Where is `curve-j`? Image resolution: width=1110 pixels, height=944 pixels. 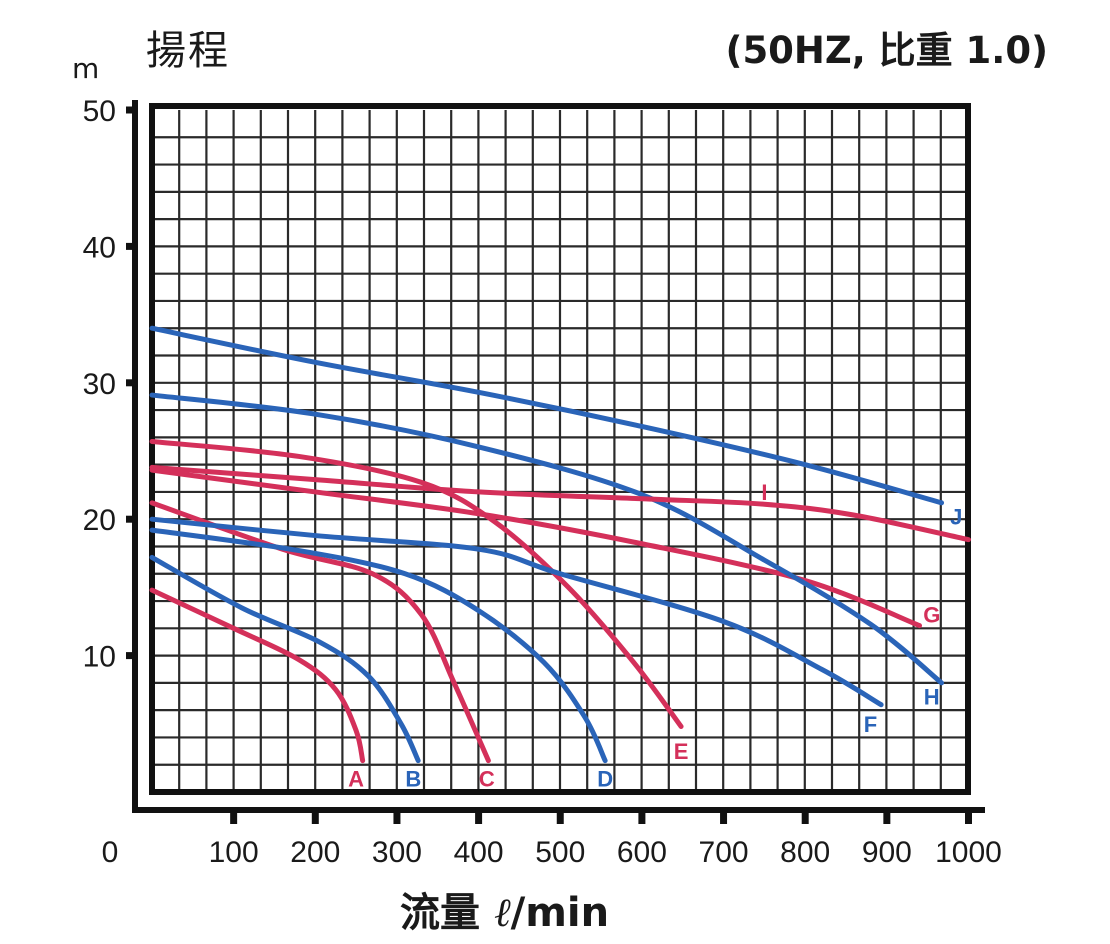
curve-j is located at coordinates (547, 415).